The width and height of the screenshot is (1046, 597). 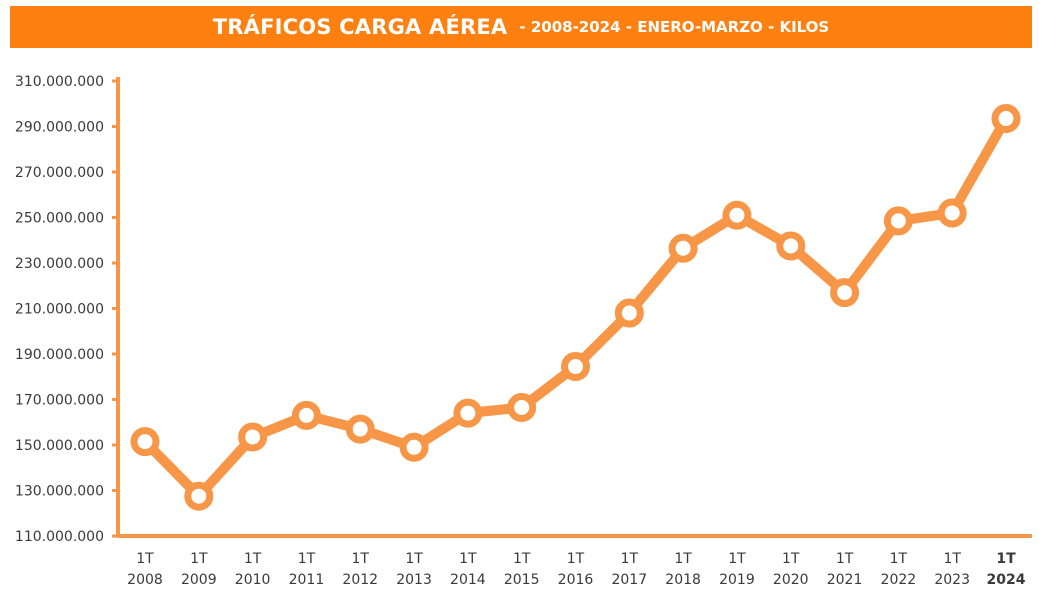 What do you see at coordinates (629, 580) in the screenshot?
I see `x-tick-label-year: 2017` at bounding box center [629, 580].